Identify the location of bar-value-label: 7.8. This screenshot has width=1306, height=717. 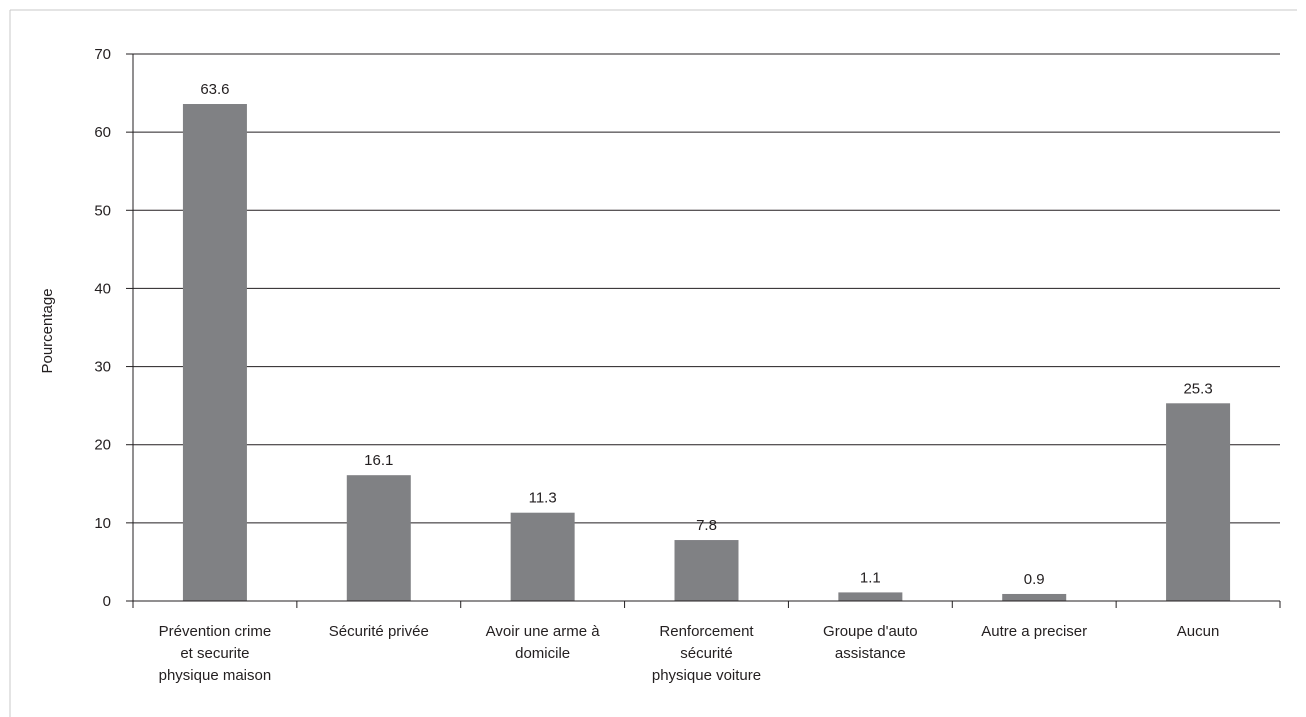
(706, 525).